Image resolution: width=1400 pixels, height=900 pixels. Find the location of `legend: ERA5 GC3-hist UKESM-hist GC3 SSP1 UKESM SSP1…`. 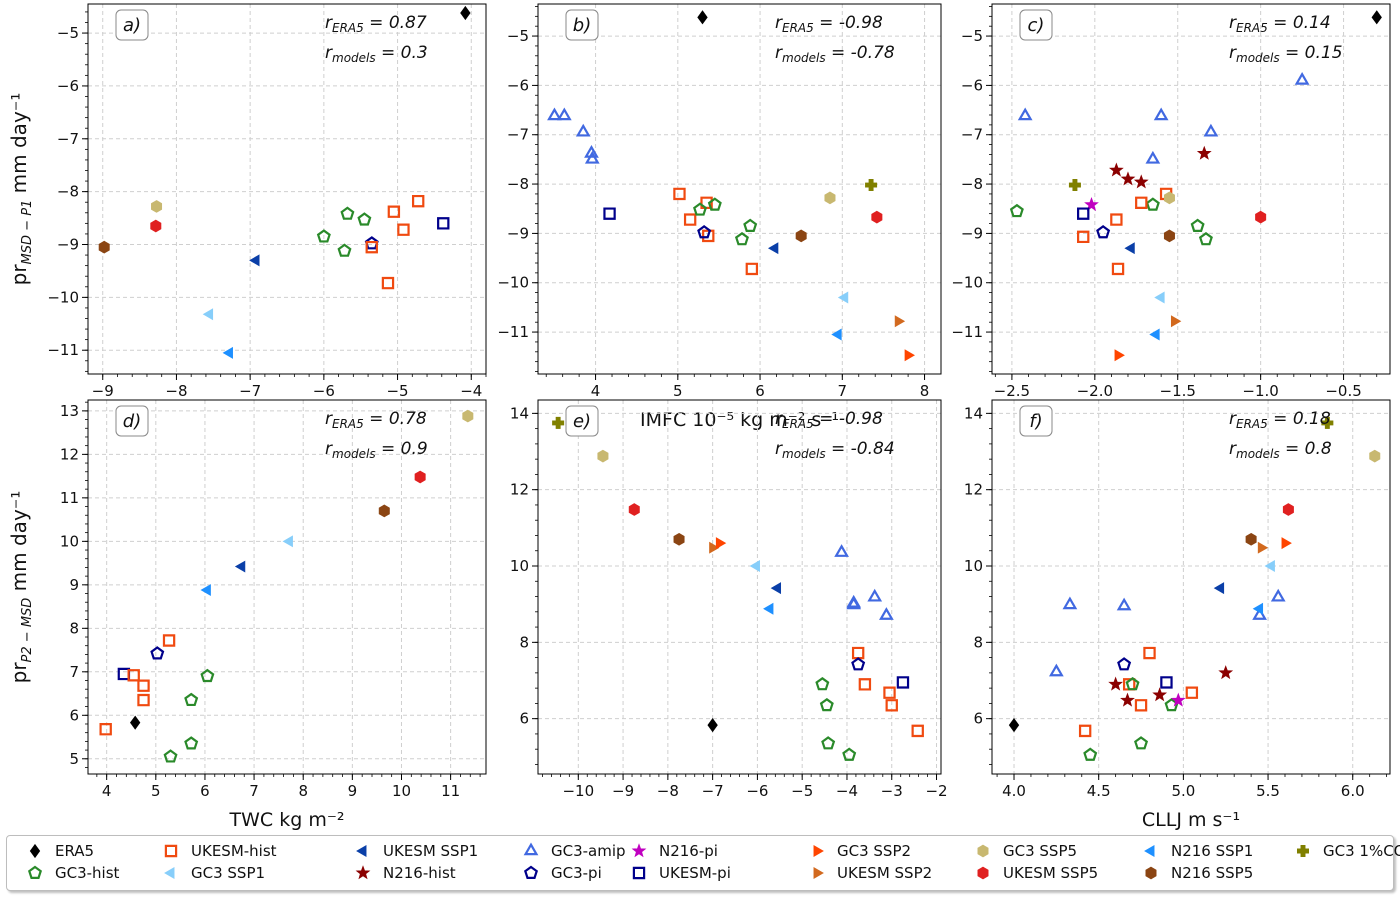

legend: ERA5 GC3-hist UKESM-hist GC3 SSP1 UKESM SSP1… is located at coordinates (703, 863).